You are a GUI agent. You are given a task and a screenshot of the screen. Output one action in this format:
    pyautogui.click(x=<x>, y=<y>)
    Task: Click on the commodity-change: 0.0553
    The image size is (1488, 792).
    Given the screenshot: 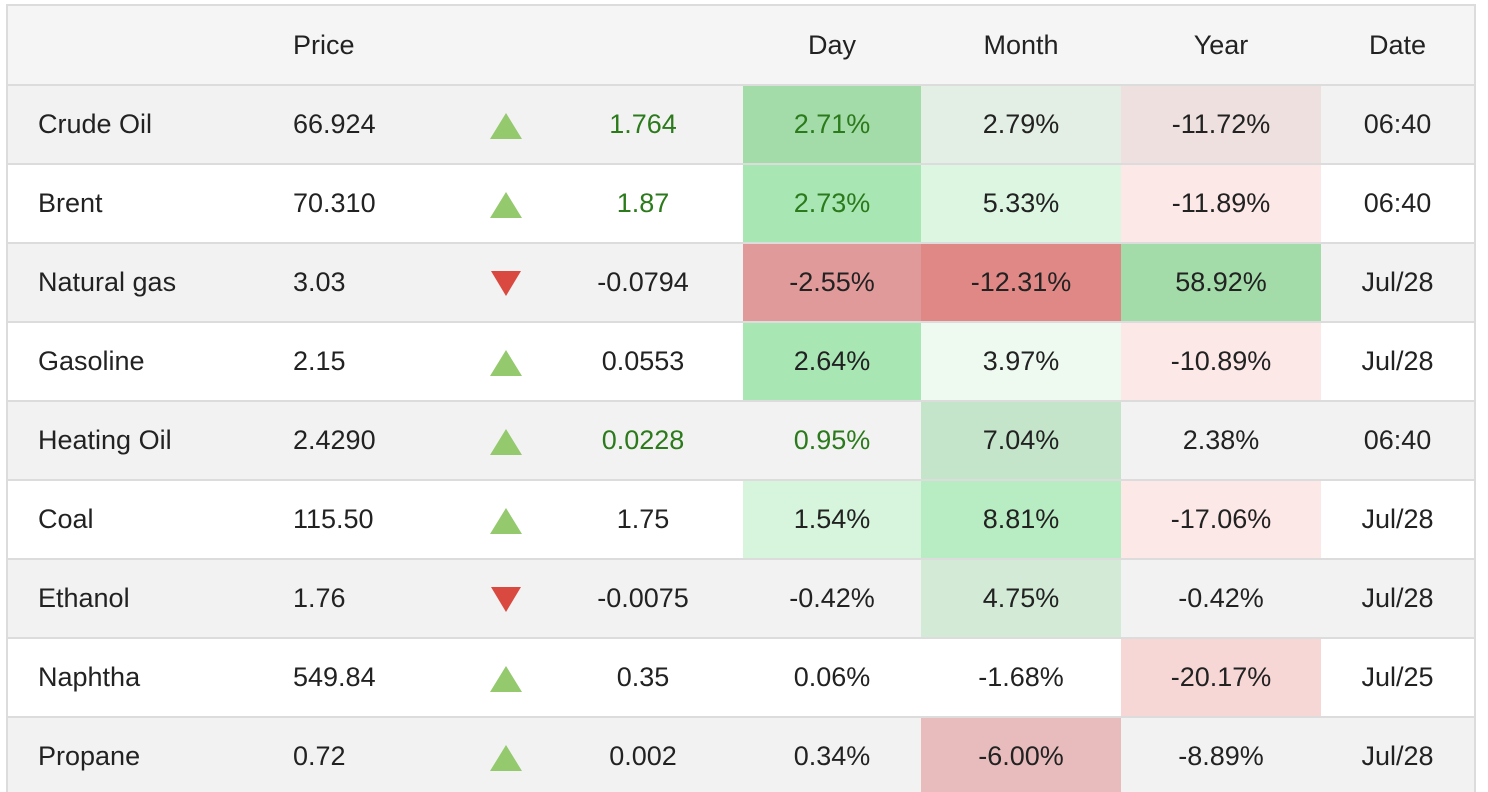 What is the action you would take?
    pyautogui.click(x=643, y=362)
    